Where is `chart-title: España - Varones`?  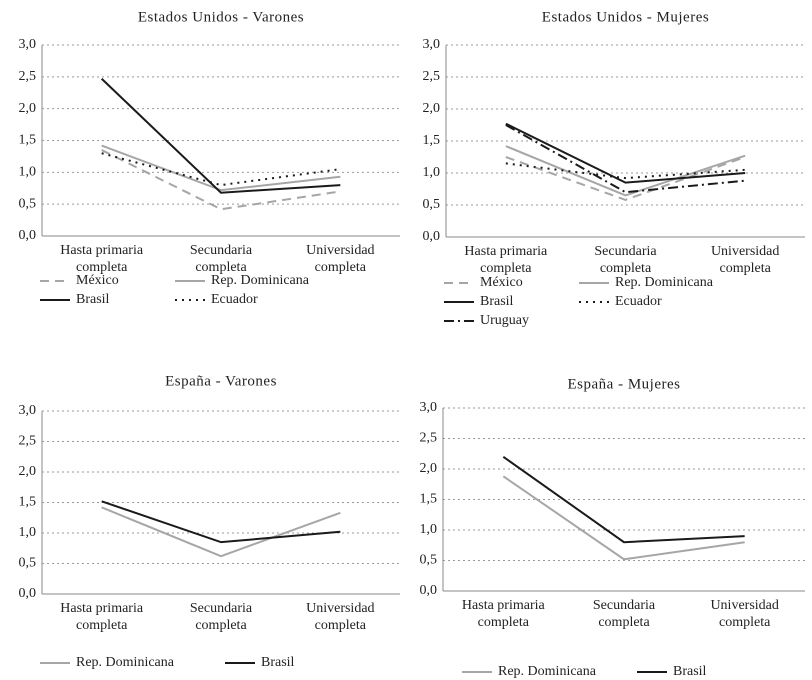 chart-title: España - Varones is located at coordinates (221, 381).